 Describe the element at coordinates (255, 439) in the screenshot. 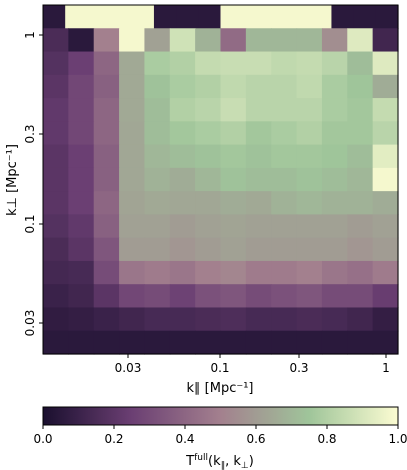

I see `colorbar-tick-label: 0.6` at that location.